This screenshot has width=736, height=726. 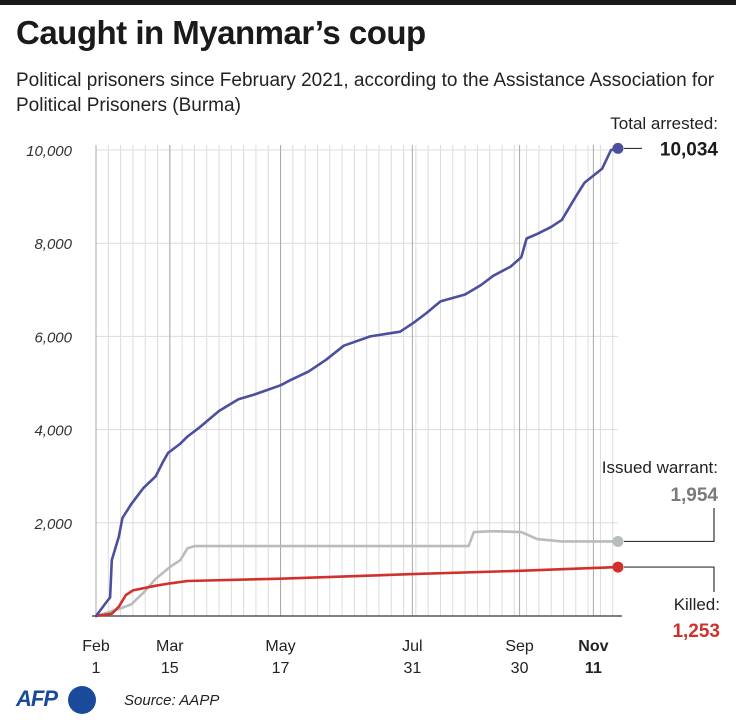 I want to click on y-tick-label: 4,000, so click(x=53, y=431).